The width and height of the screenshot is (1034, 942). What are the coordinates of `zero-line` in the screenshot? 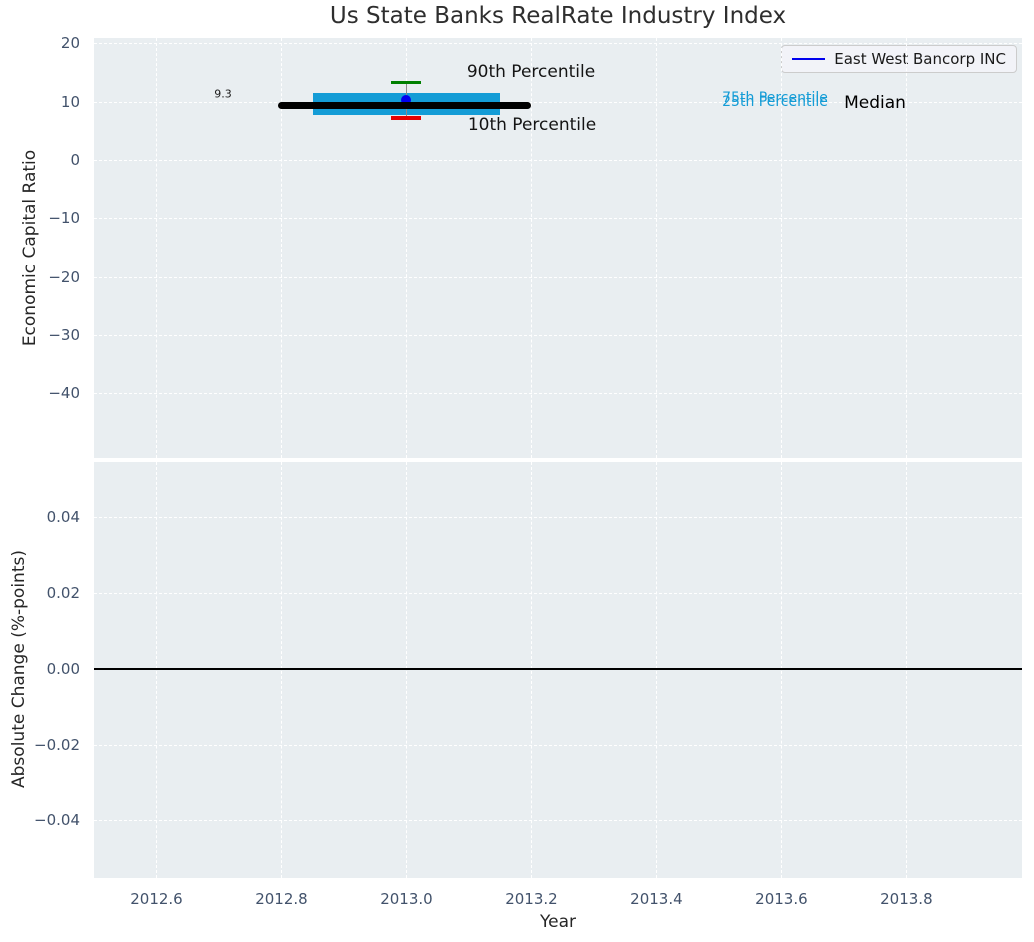 It's located at (558, 668).